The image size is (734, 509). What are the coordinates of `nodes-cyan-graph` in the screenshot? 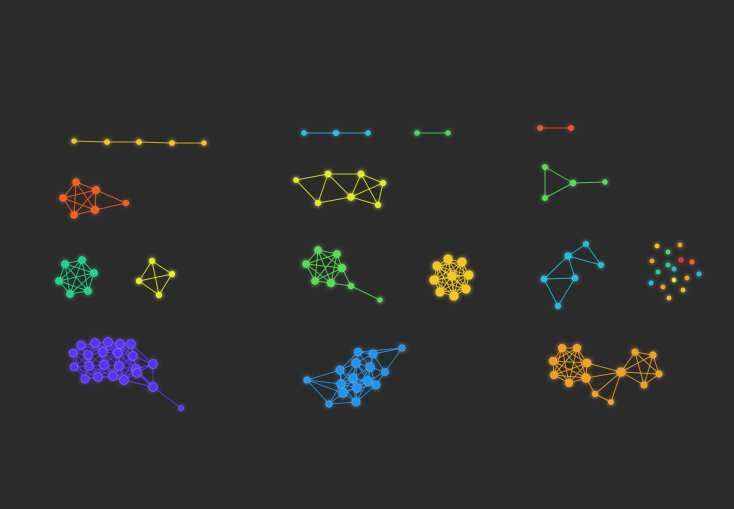 It's located at (572, 275).